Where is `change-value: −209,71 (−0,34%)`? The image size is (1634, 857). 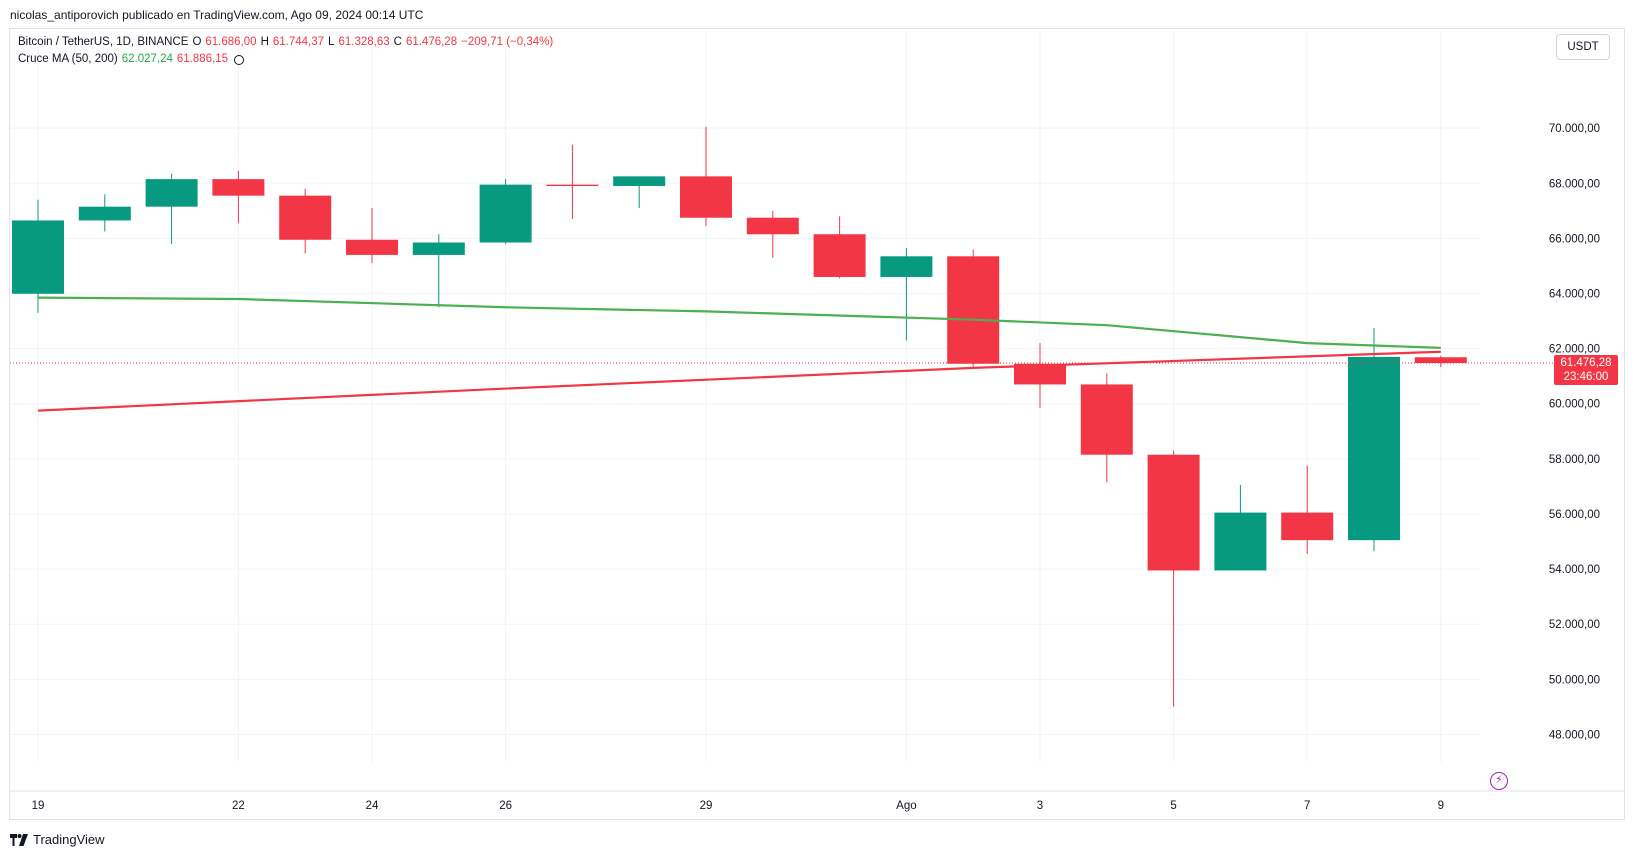 change-value: −209,71 (−0,34%) is located at coordinates (507, 42).